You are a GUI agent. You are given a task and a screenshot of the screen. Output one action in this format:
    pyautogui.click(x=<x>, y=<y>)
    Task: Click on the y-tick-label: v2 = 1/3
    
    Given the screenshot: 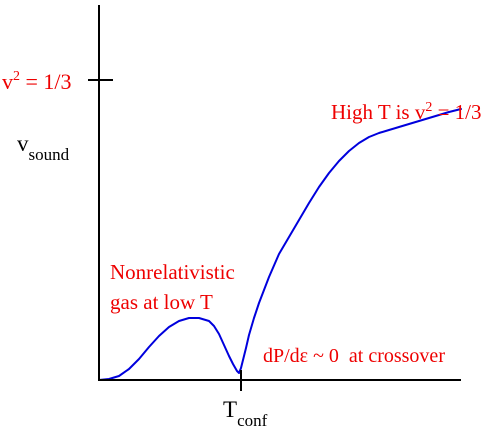 What is the action you would take?
    pyautogui.click(x=37, y=81)
    